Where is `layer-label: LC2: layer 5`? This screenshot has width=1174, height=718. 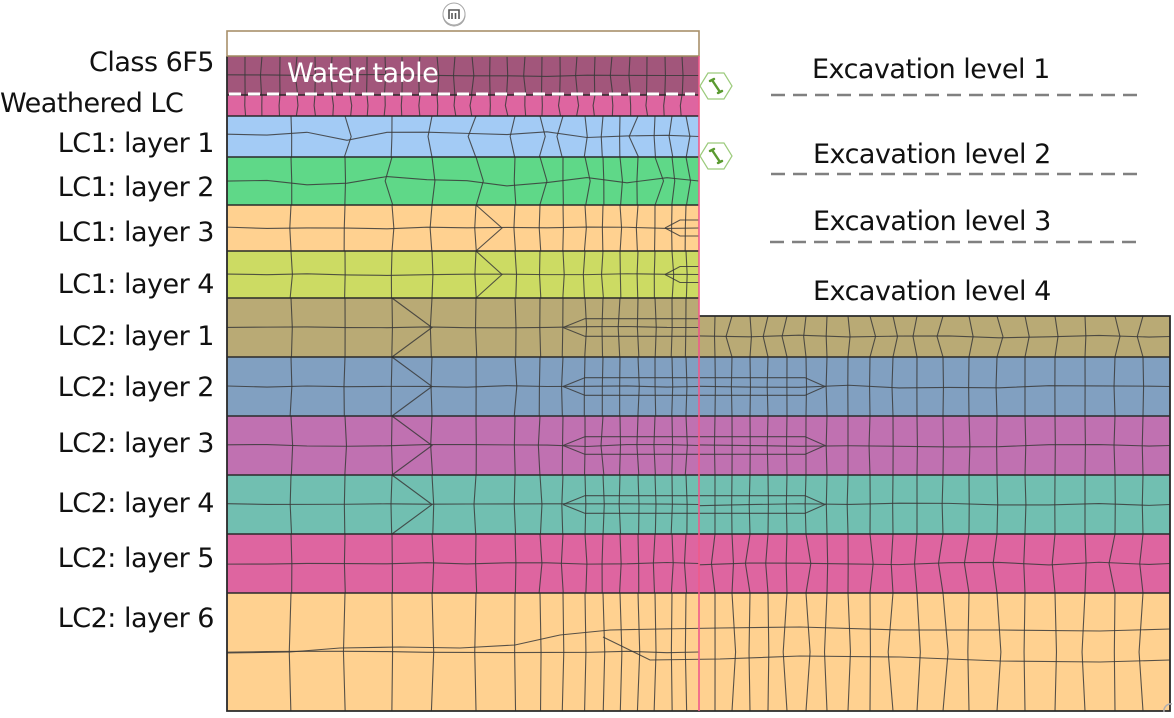
layer-label: LC2: layer 5 is located at coordinates (136, 558).